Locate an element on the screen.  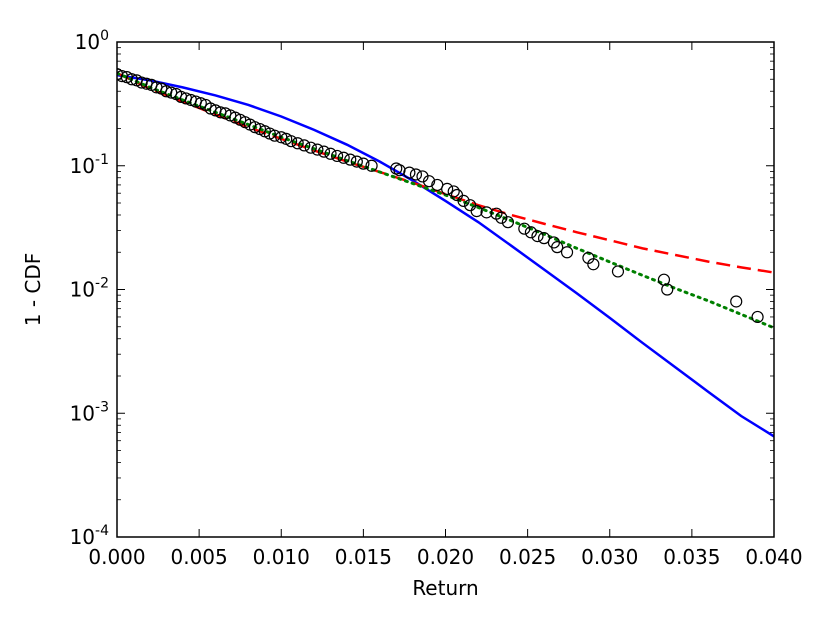
y-axis-label: 1 - CDF is located at coordinates (33, 290).